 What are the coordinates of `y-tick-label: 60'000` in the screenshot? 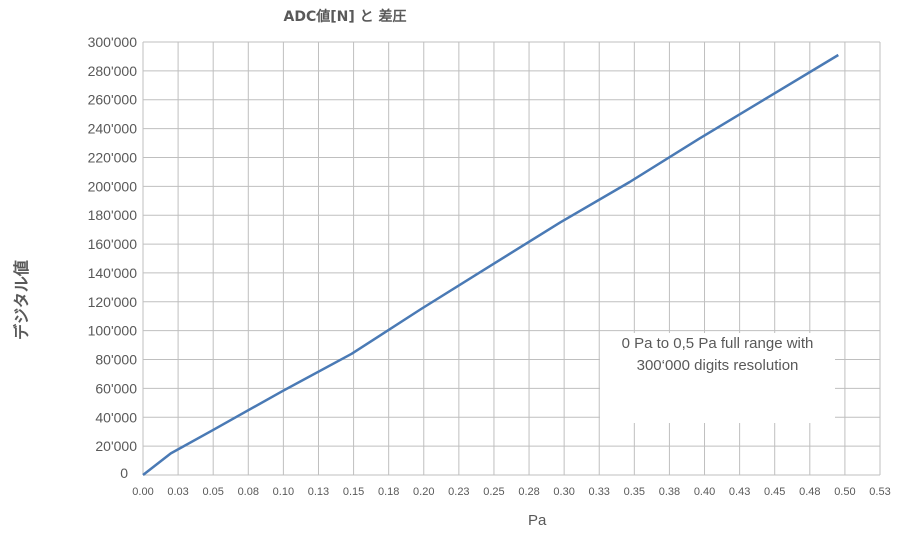 It's located at (116, 388).